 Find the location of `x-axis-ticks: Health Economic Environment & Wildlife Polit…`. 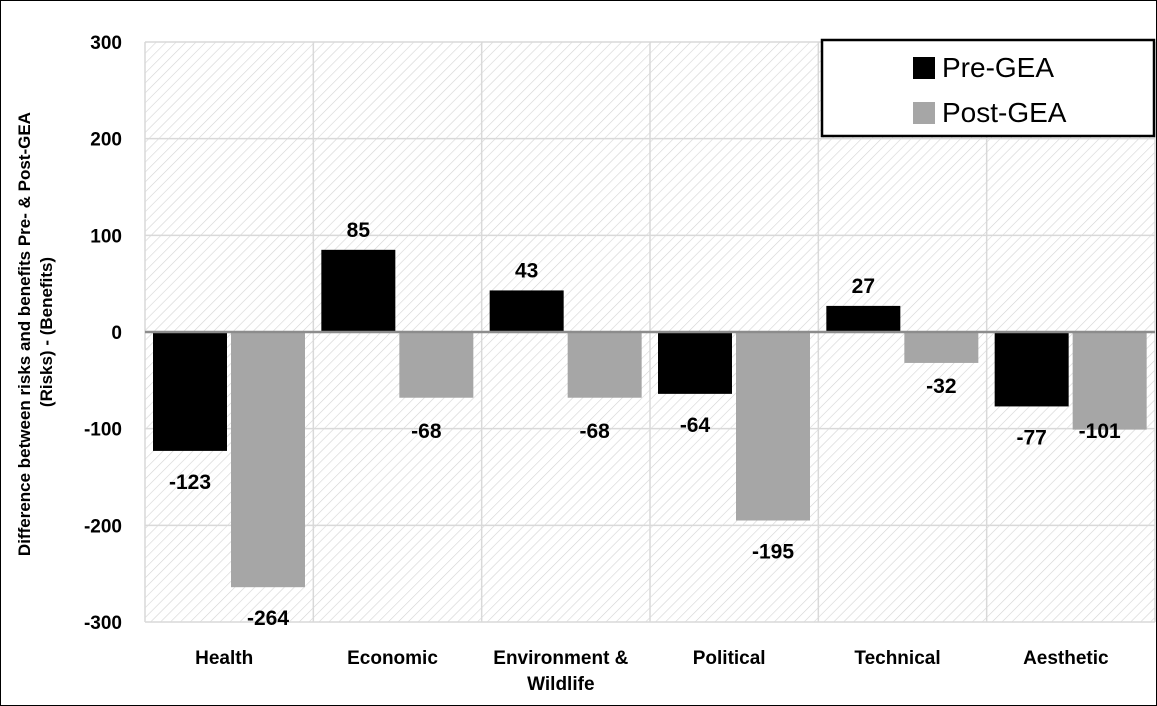

x-axis-ticks: Health Economic Environment & Wildlife Polit… is located at coordinates (652, 671).